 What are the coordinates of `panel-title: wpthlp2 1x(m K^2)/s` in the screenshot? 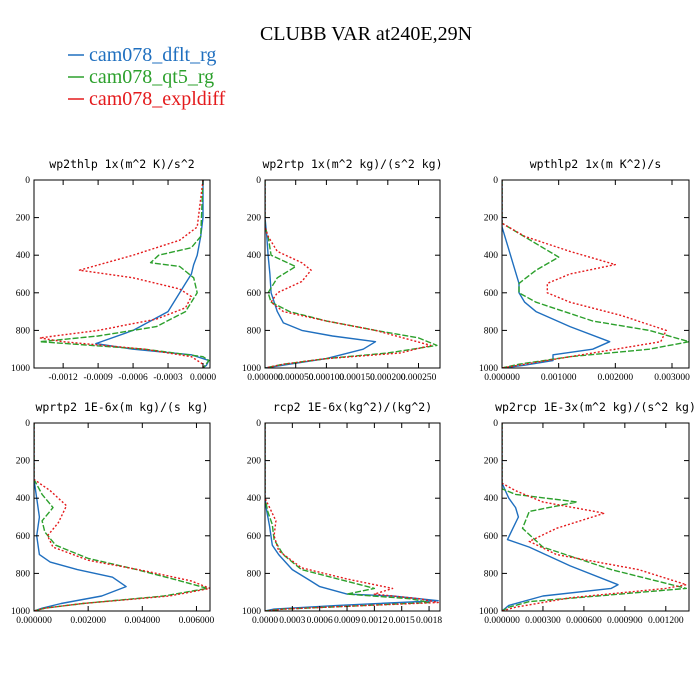 It's located at (596, 164).